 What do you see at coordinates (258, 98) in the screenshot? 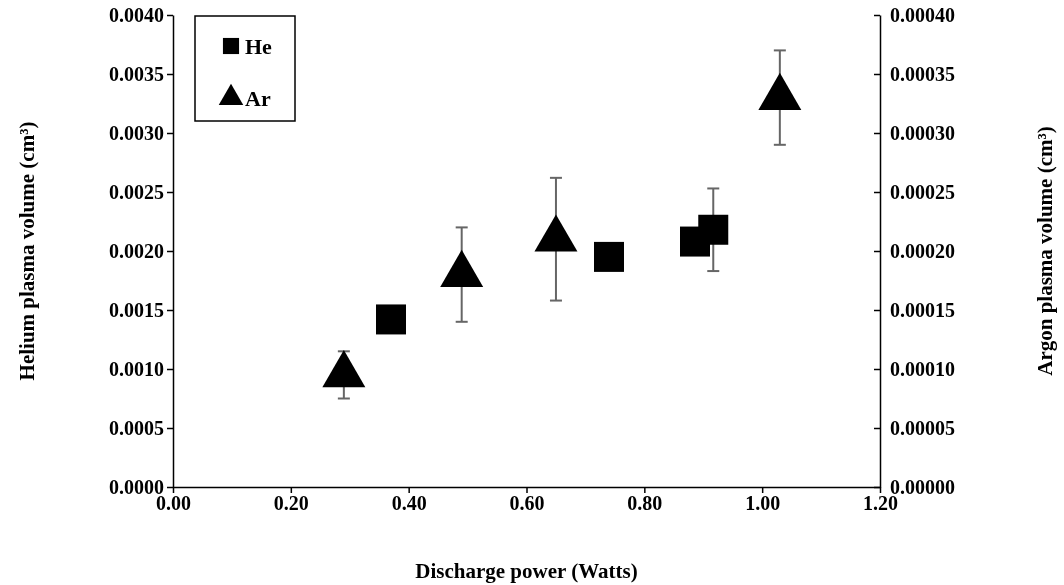
I see `legend-label: Ar` at bounding box center [258, 98].